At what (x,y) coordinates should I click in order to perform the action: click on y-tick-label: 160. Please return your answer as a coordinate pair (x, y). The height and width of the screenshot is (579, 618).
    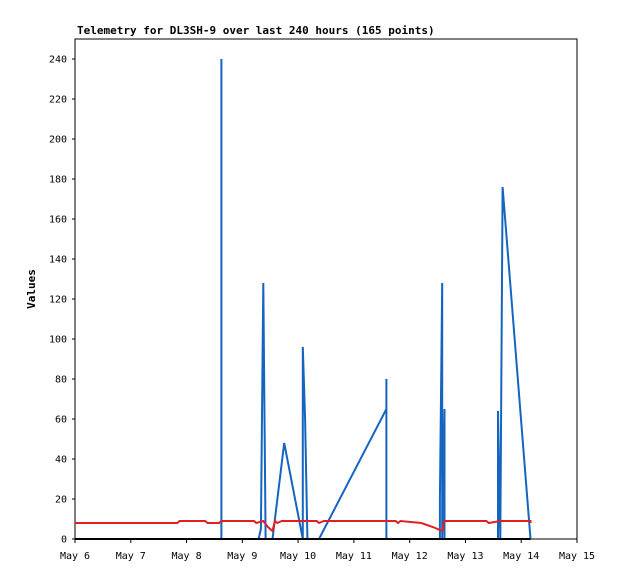
    Looking at the image, I should click on (58, 220).